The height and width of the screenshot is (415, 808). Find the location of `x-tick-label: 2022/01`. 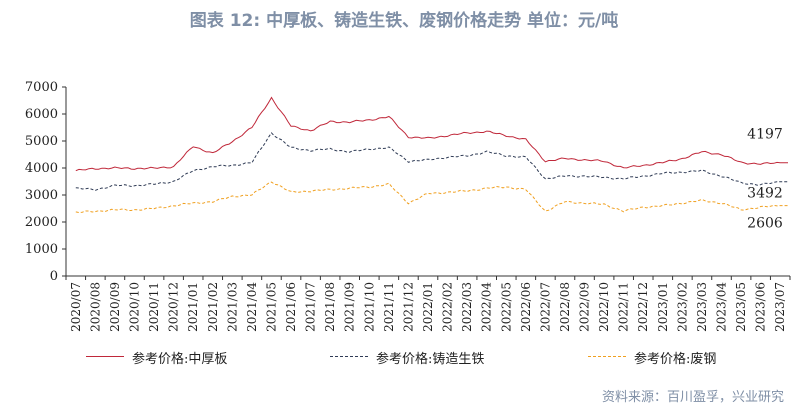

x-tick-label: 2022/01 is located at coordinates (428, 307).